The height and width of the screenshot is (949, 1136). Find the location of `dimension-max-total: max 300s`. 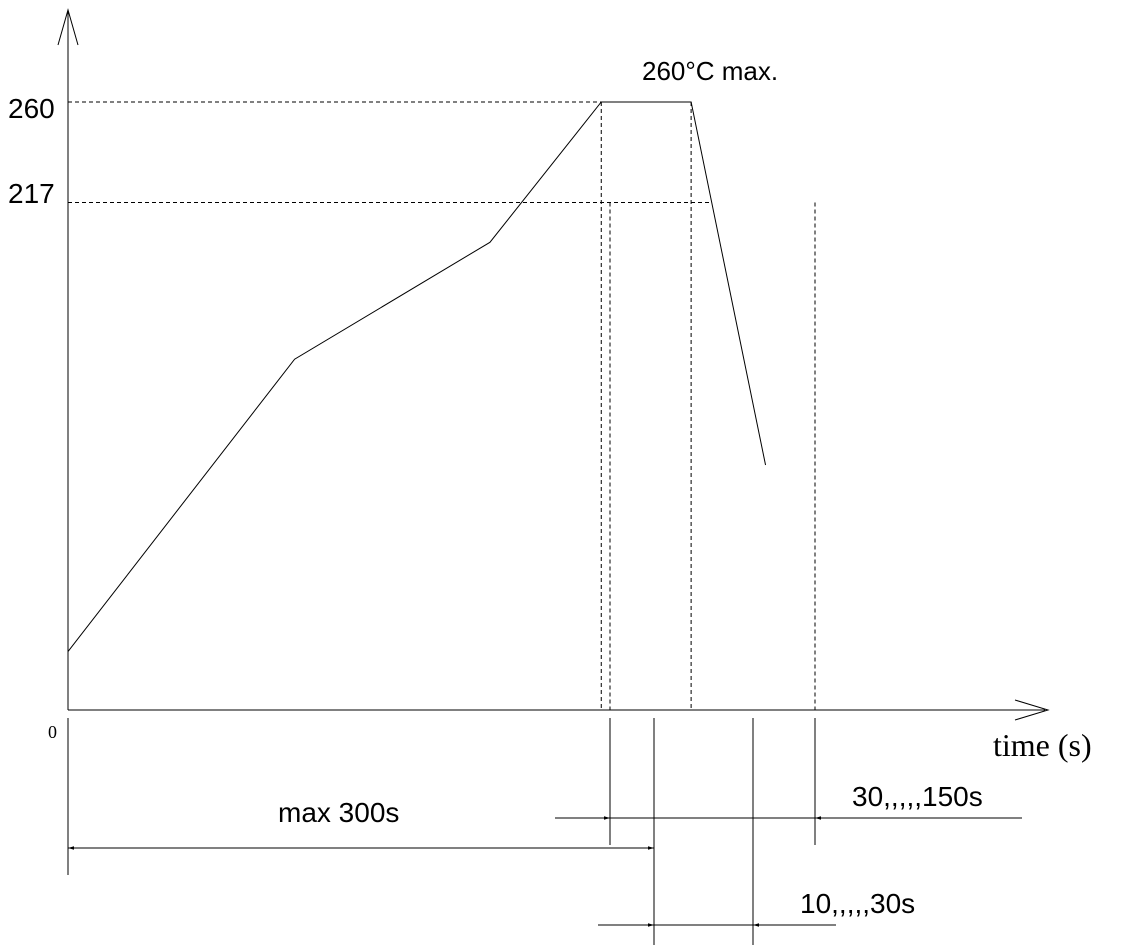

dimension-max-total: max 300s is located at coordinates (361, 823).